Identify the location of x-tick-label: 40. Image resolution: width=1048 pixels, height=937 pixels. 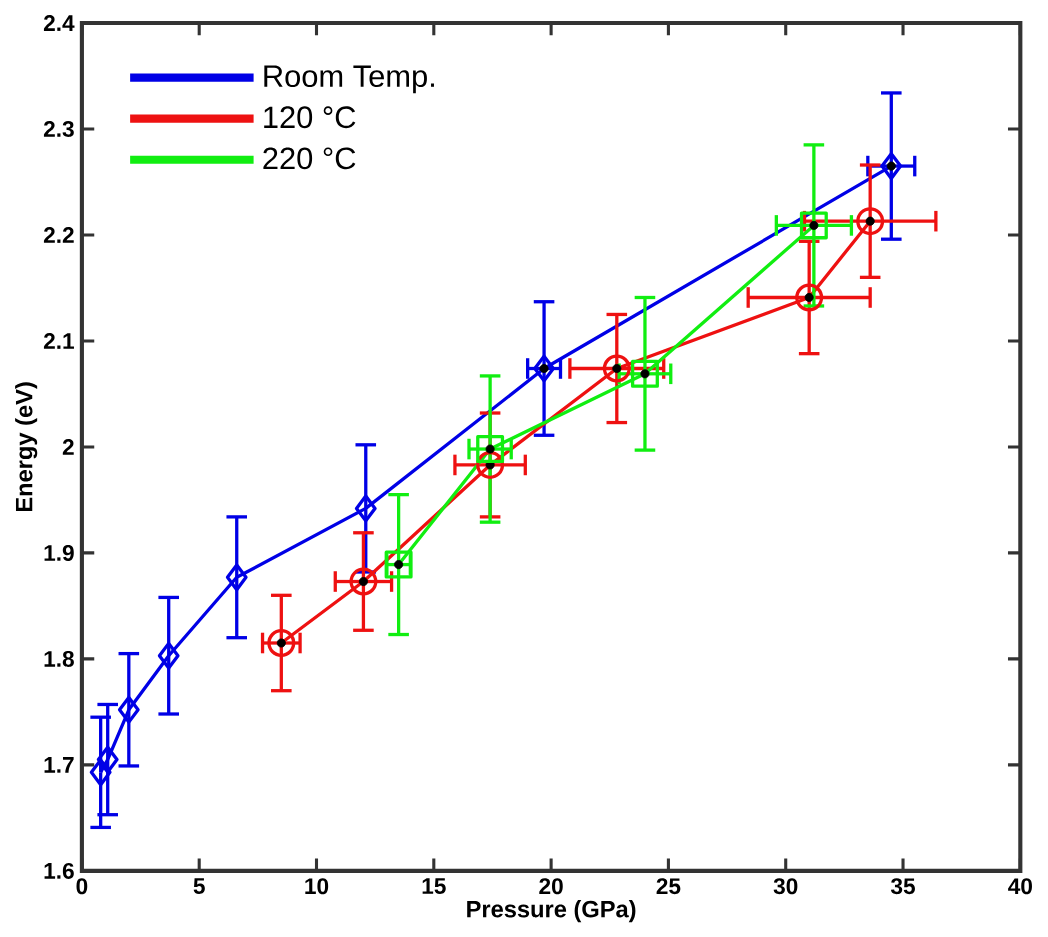
(1020, 886).